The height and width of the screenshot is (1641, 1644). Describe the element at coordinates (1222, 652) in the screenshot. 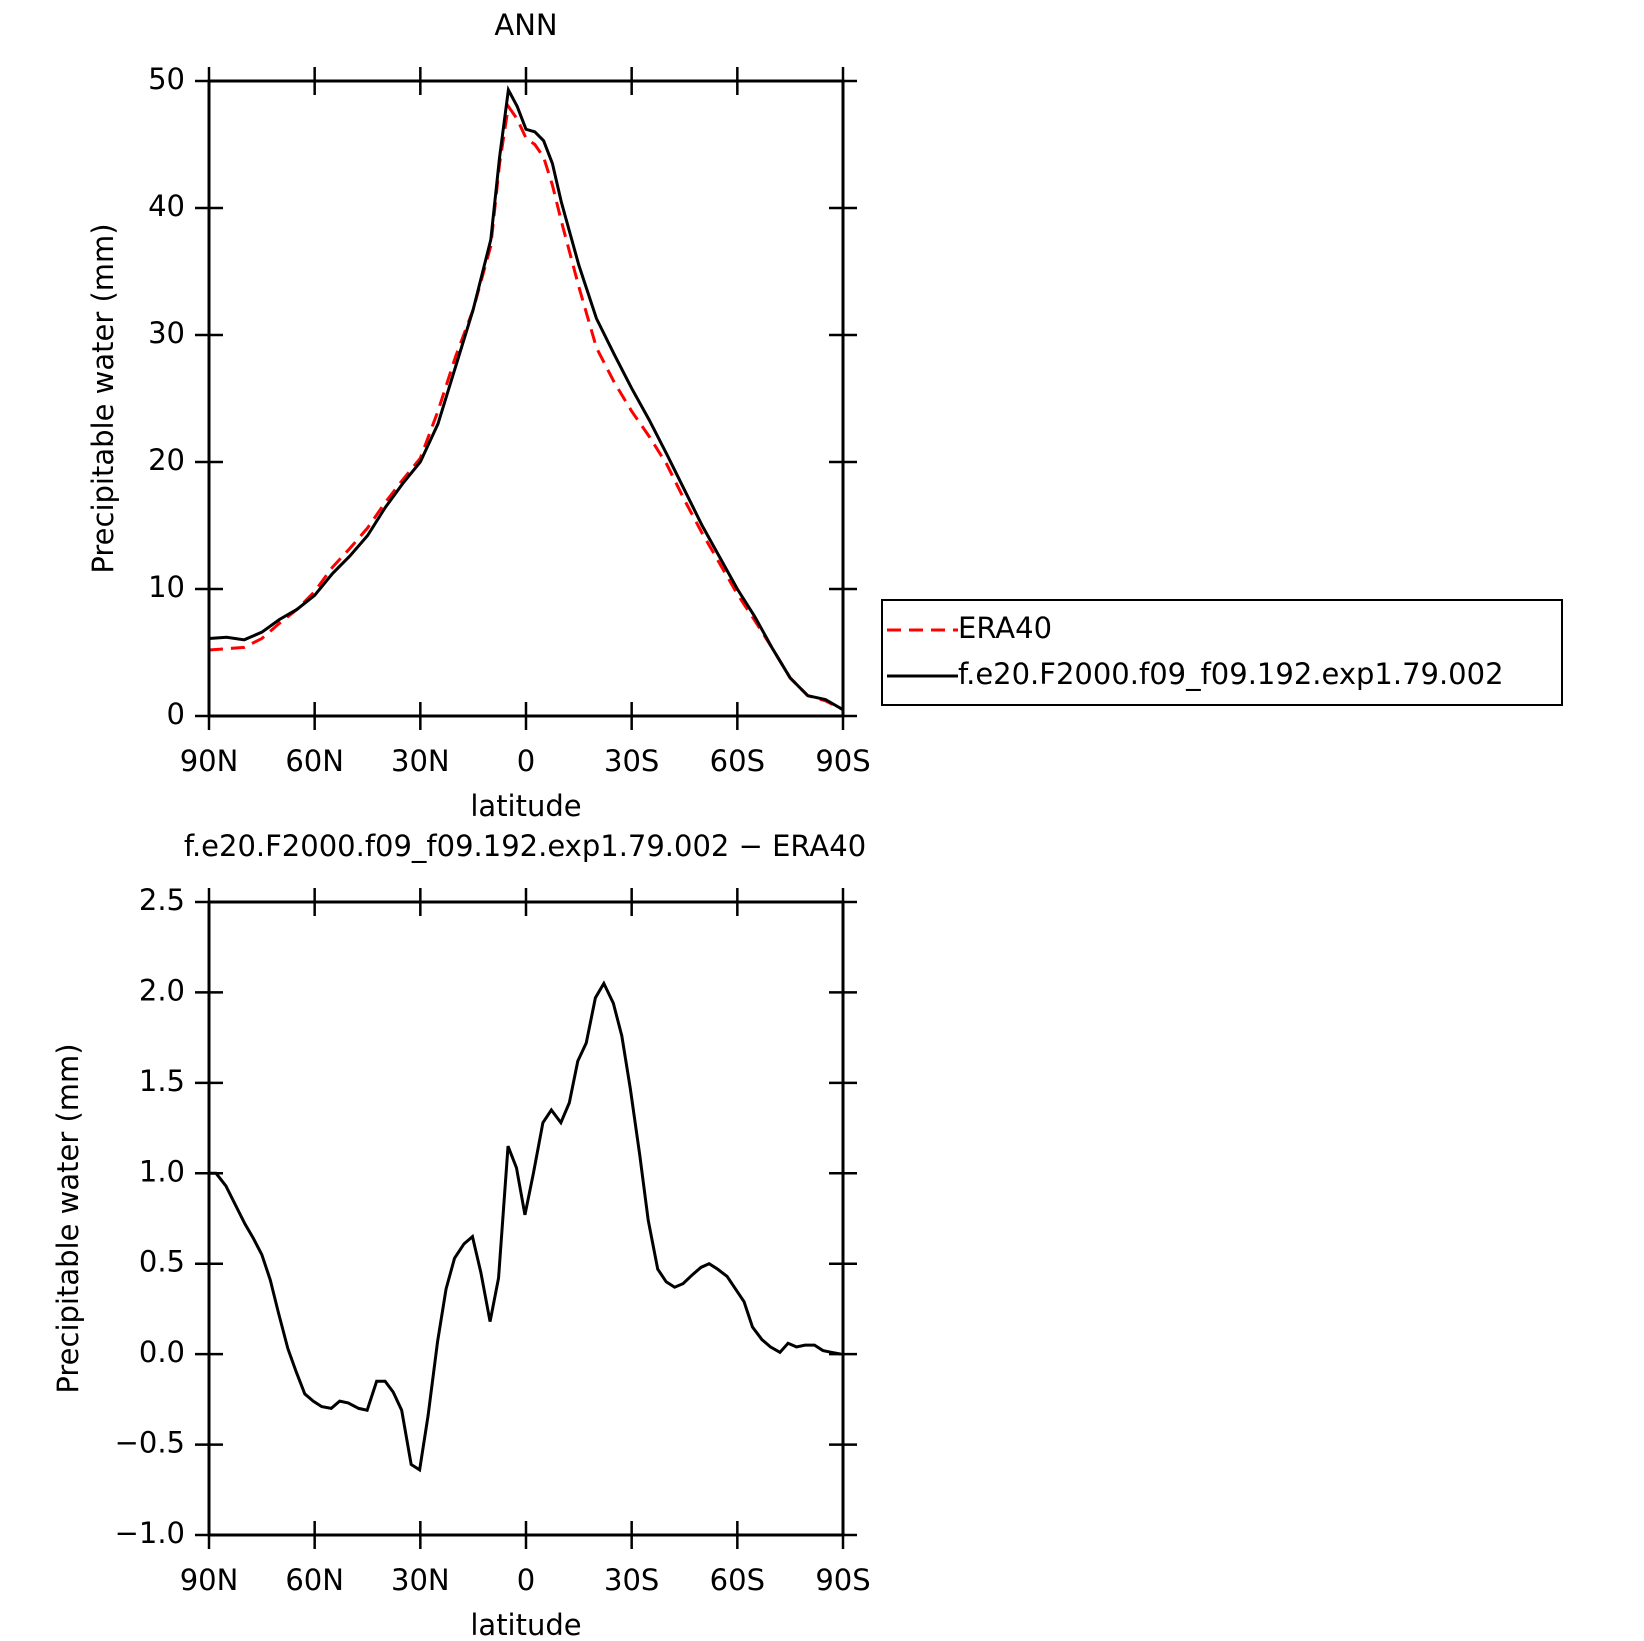

I see `legend-box` at that location.